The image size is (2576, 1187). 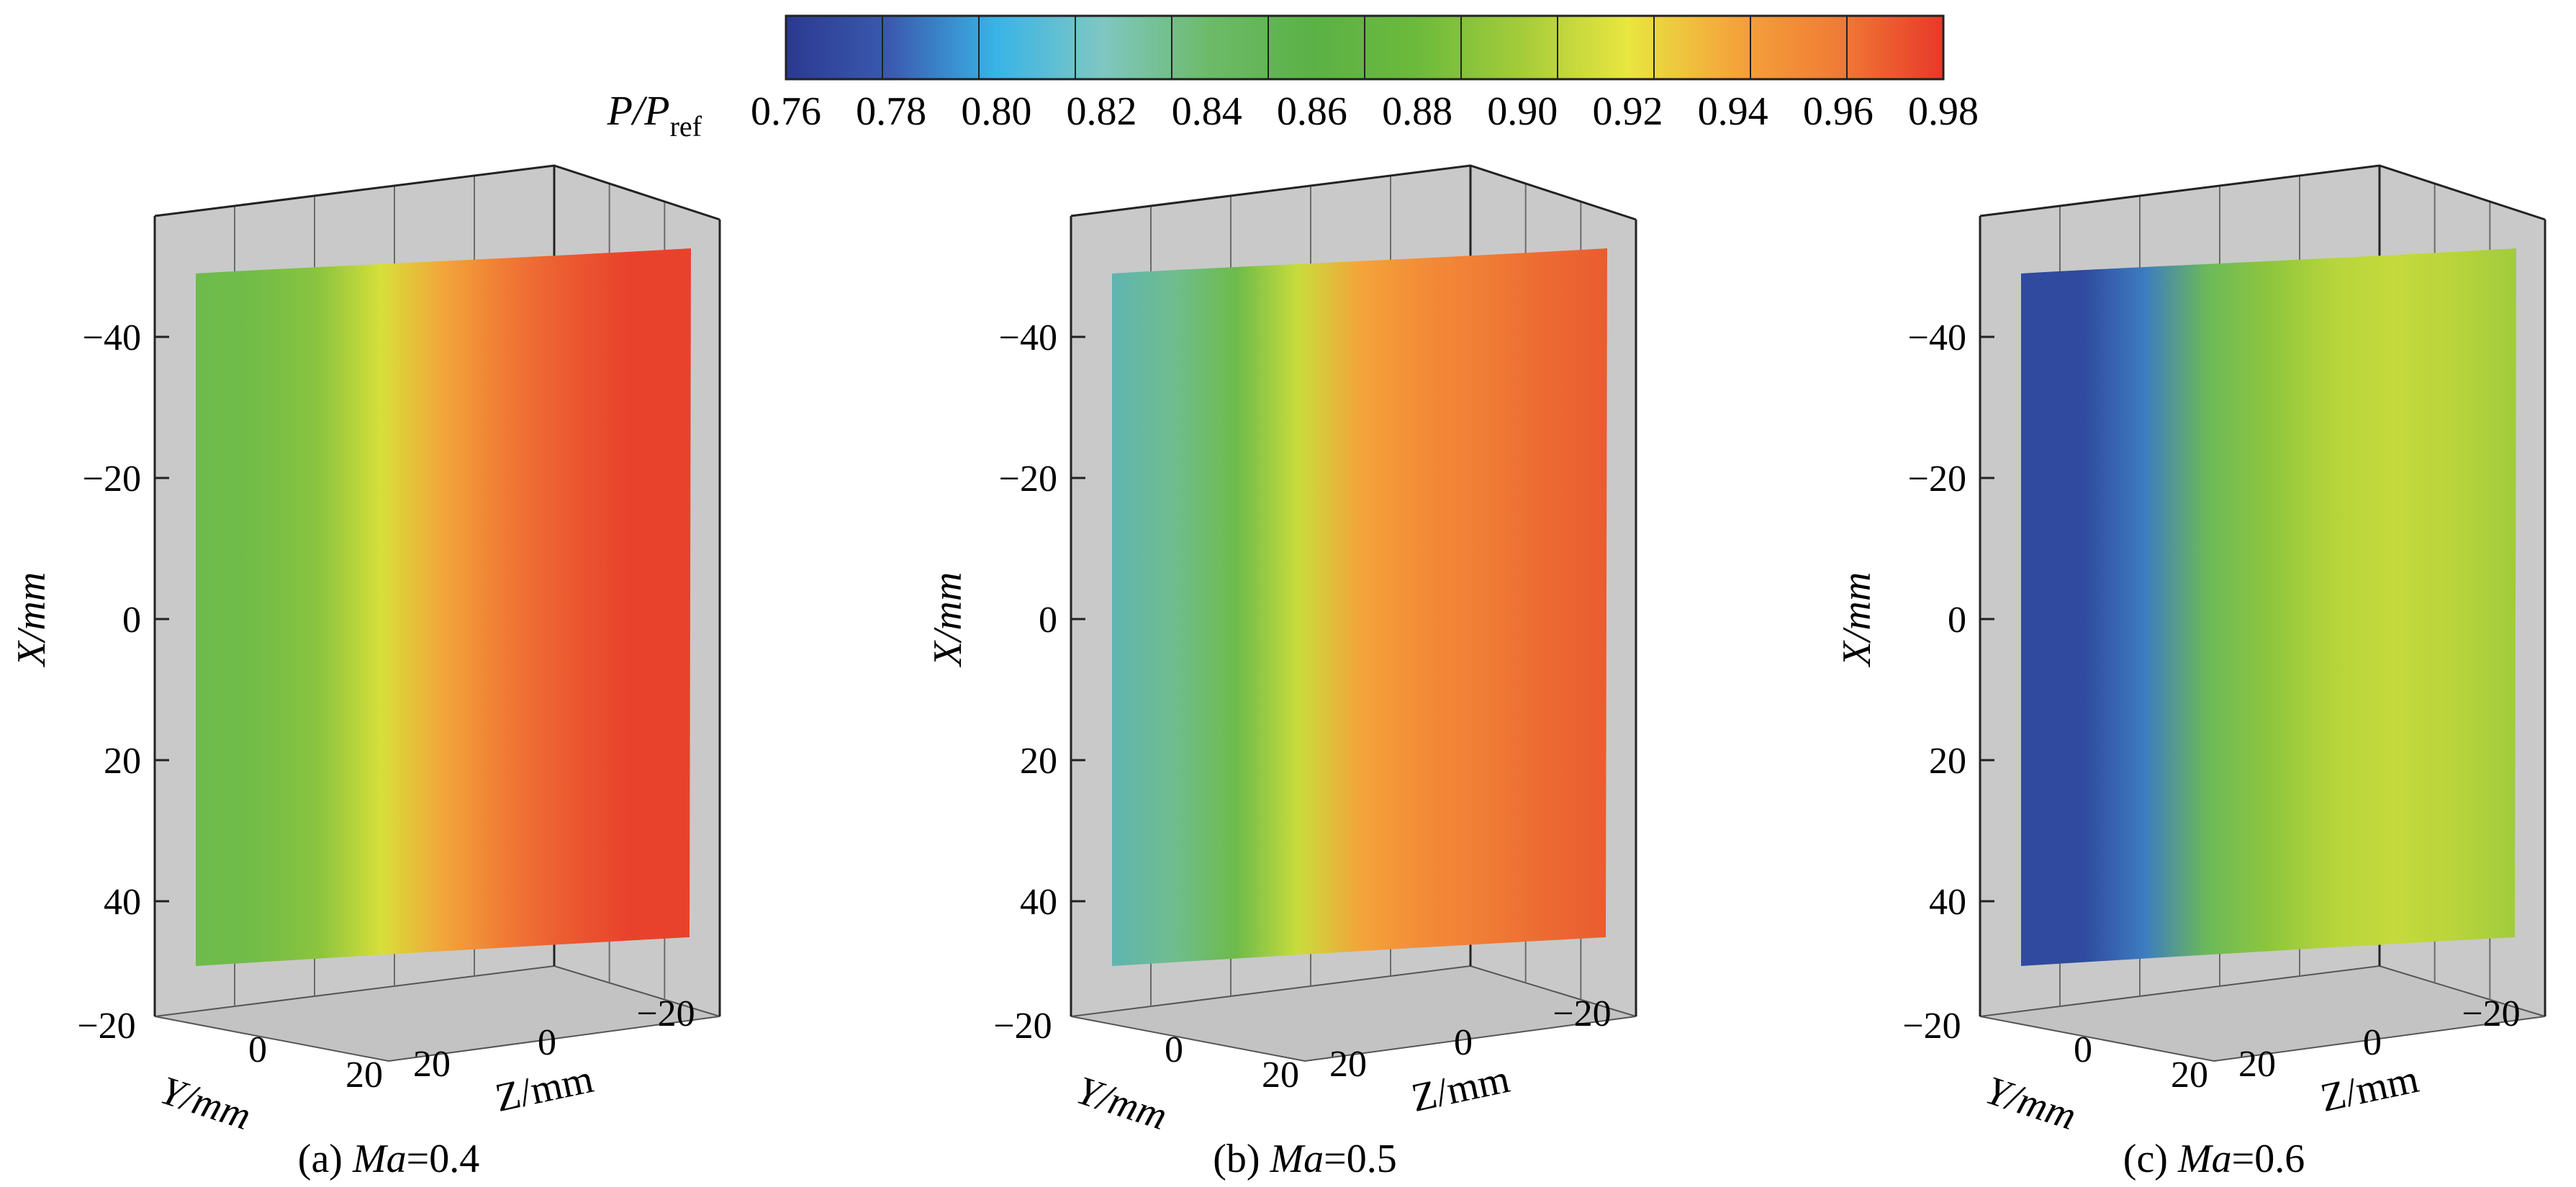 What do you see at coordinates (891, 111) in the screenshot?
I see `colorbar-tick-label: 0.78` at bounding box center [891, 111].